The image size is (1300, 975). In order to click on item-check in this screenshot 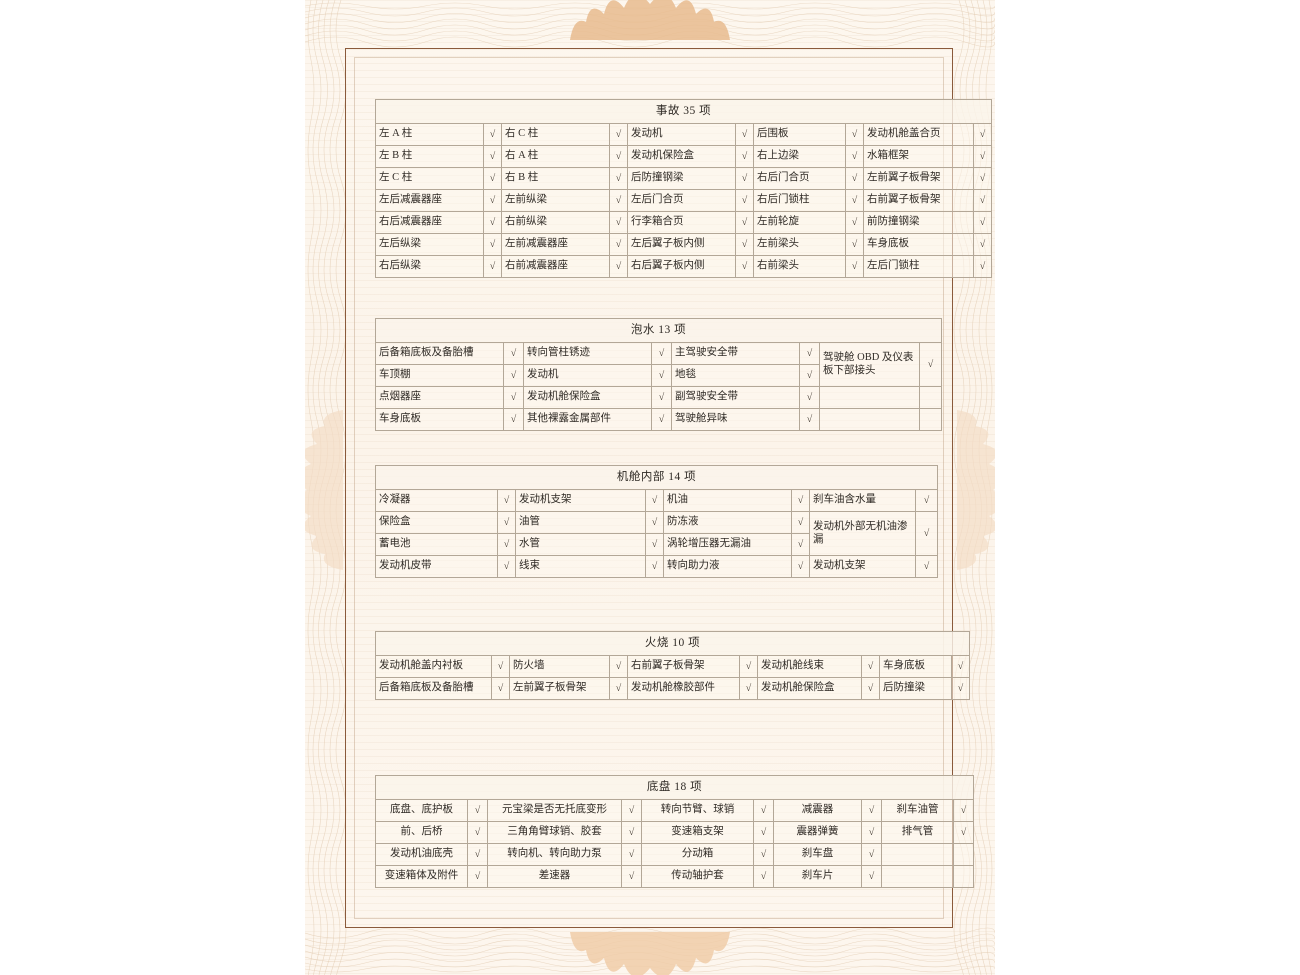, I will do `click(963, 876)`.